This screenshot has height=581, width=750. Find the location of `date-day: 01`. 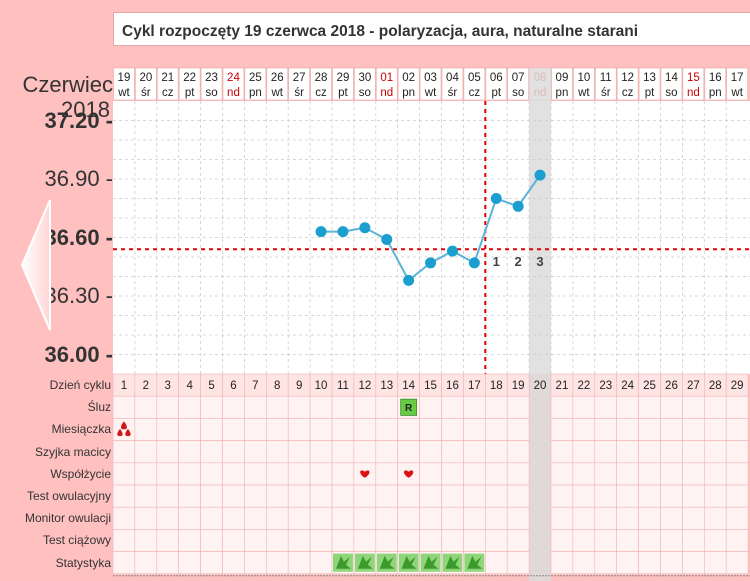

date-day: 01 is located at coordinates (386, 78).